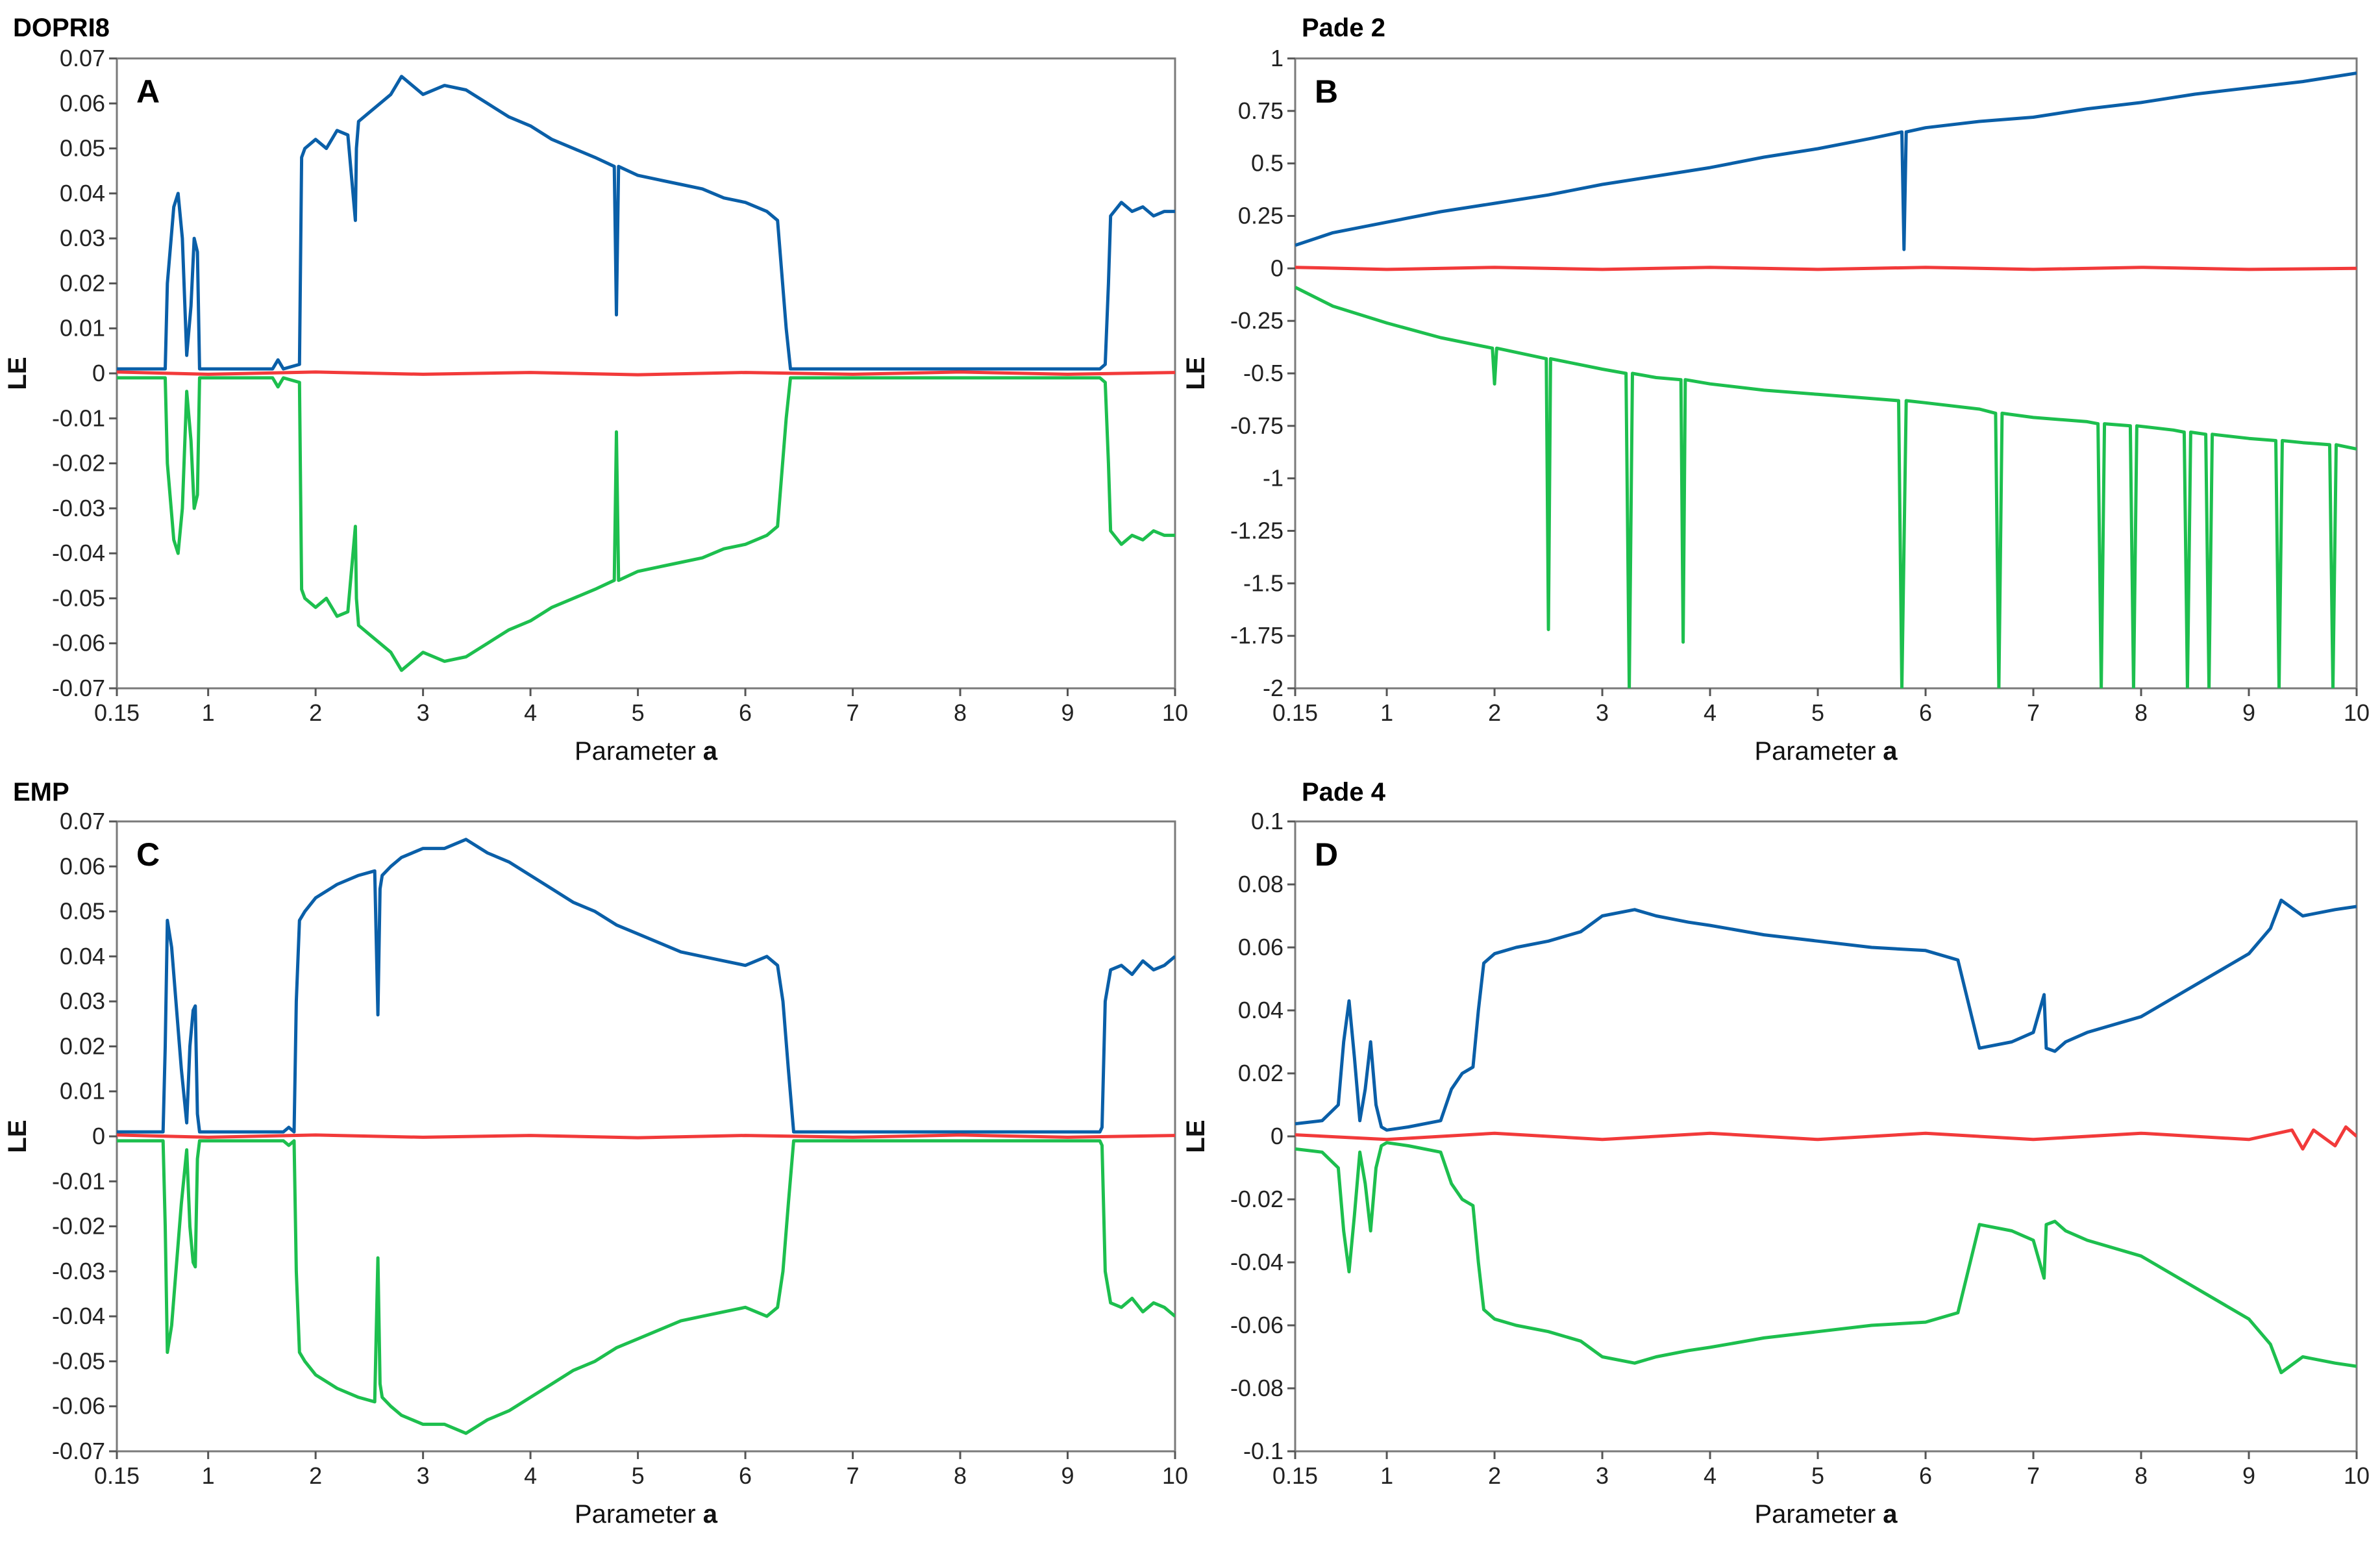 This screenshot has height=1550, width=2380. Describe the element at coordinates (1263, 1451) in the screenshot. I see `y-tick-label: -0.1` at that location.